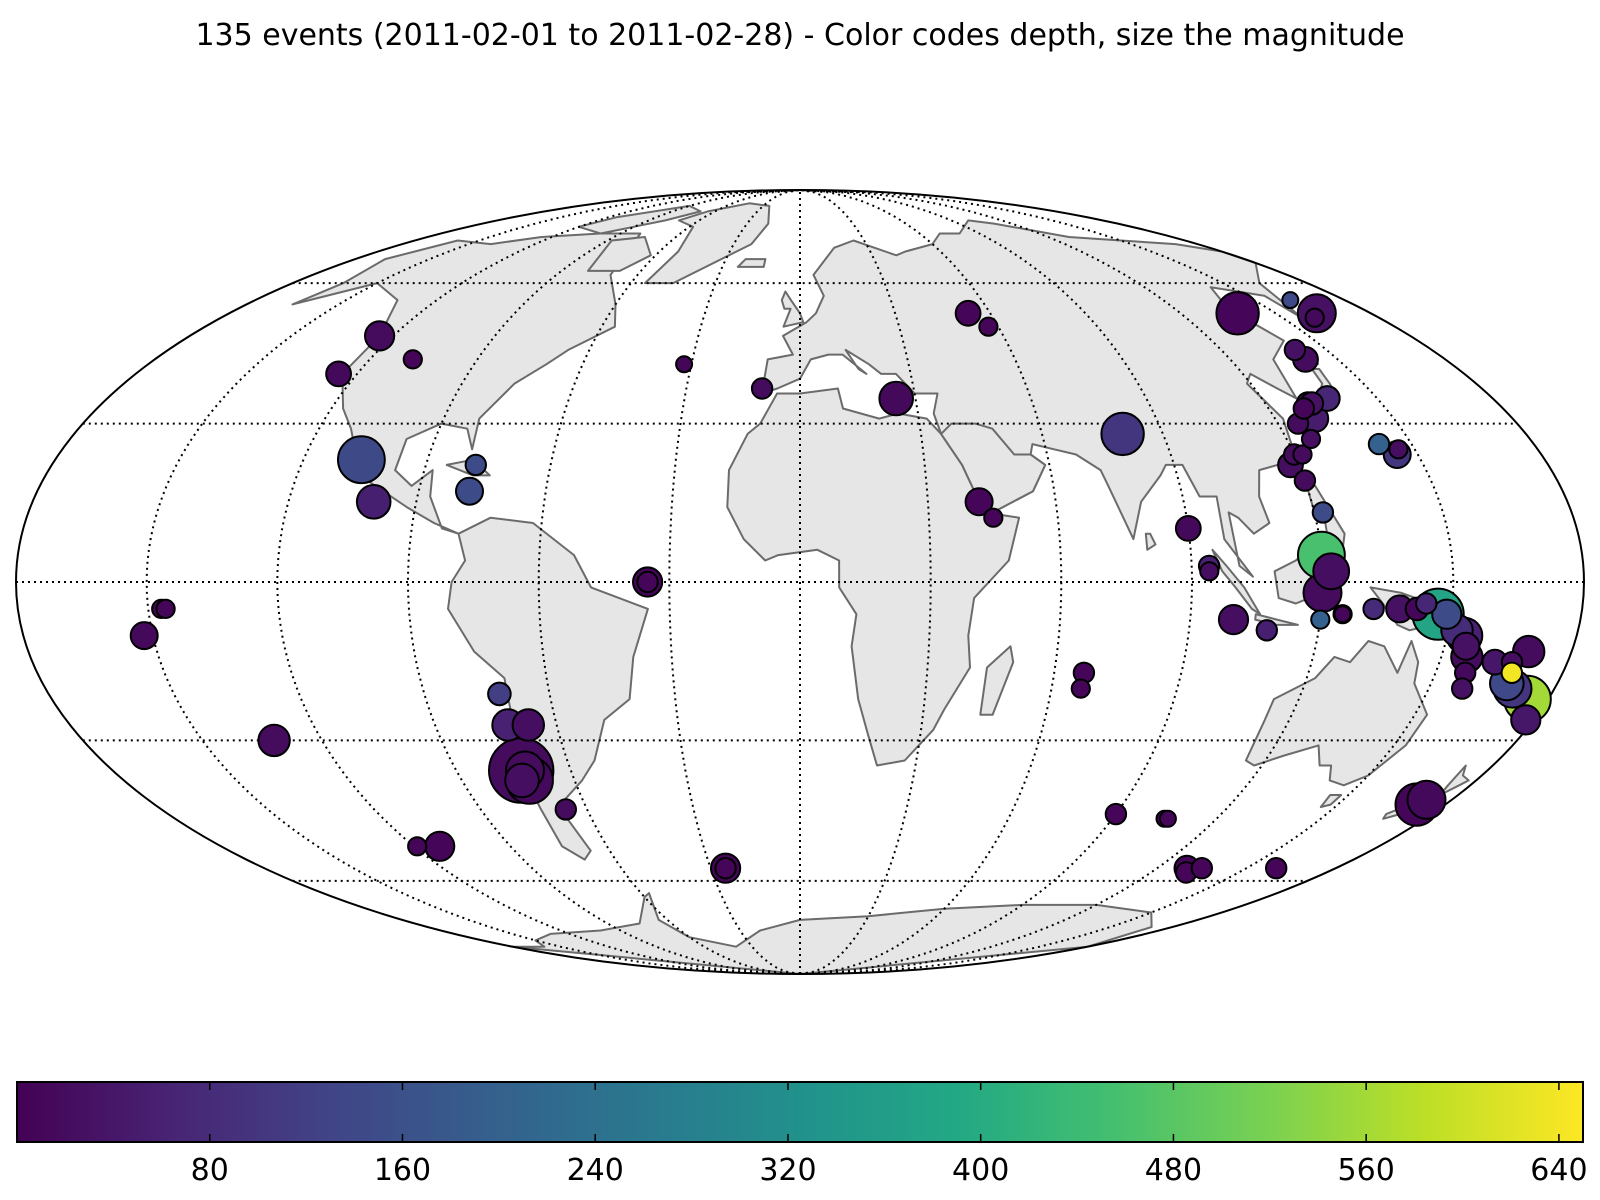 This screenshot has width=1600, height=1200. I want to click on landmass-iceland, so click(751, 263).